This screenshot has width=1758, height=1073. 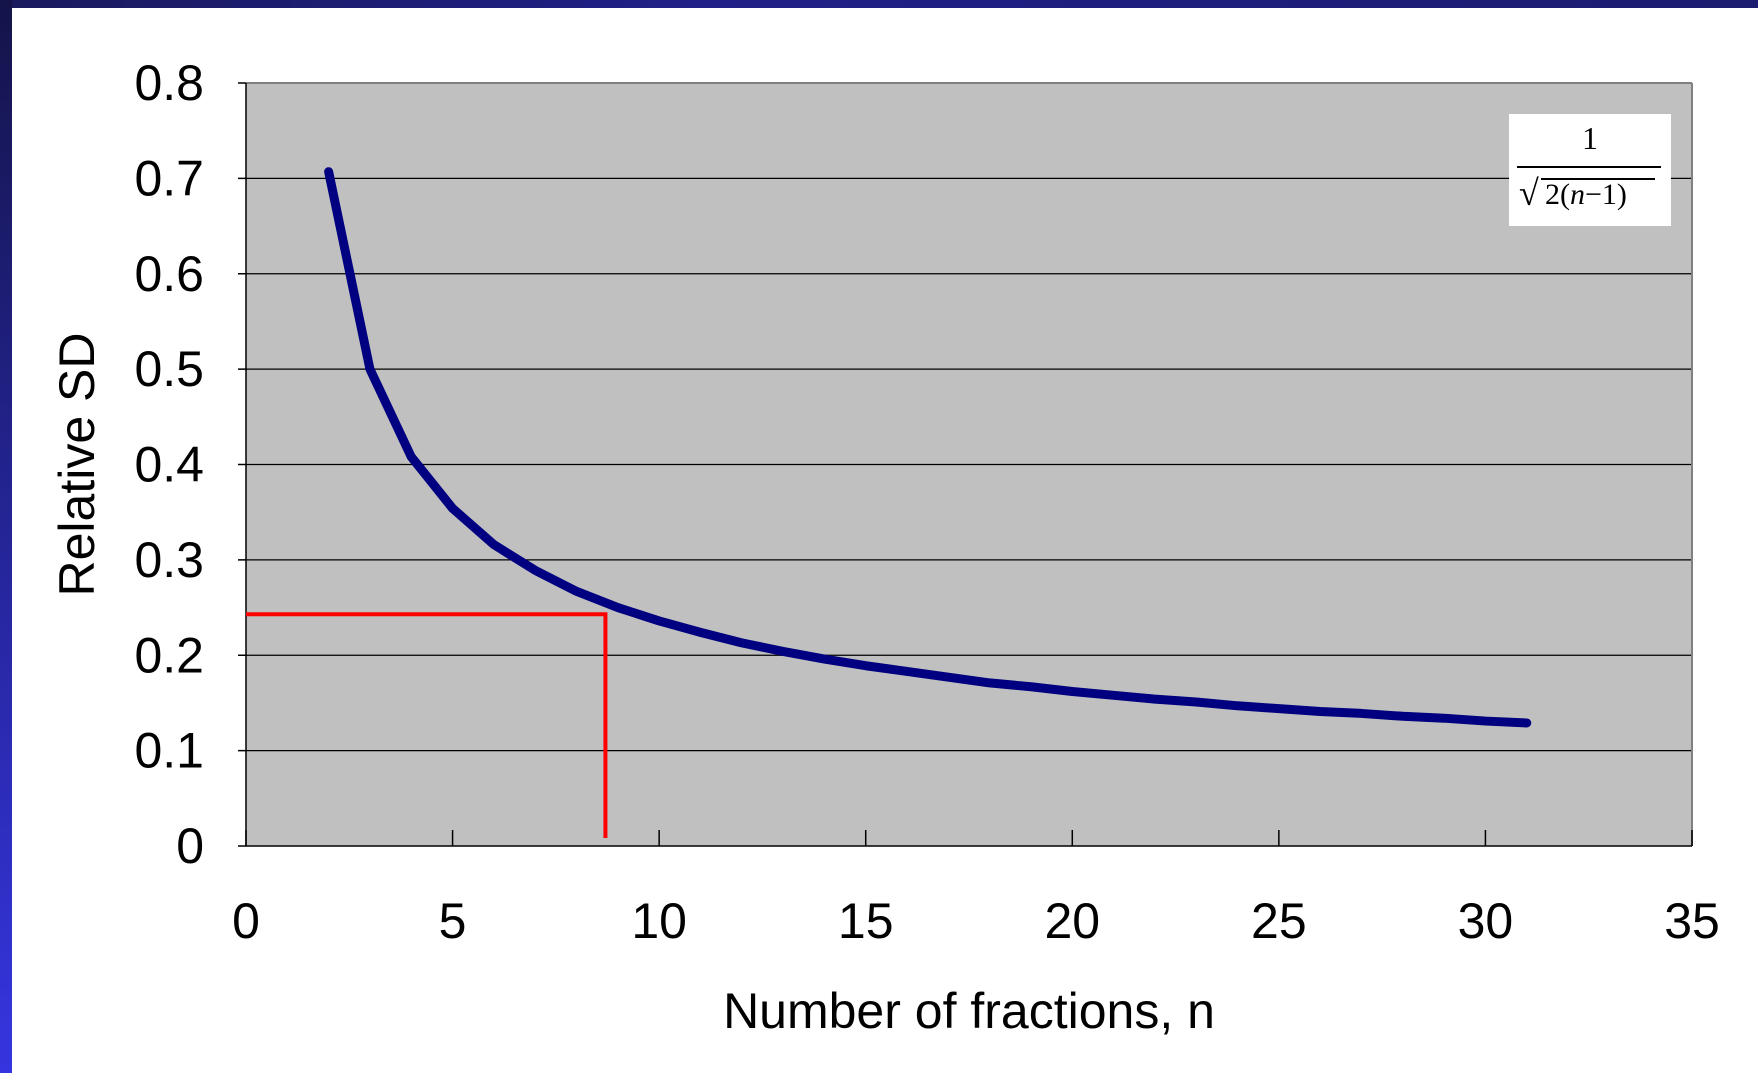 What do you see at coordinates (169, 369) in the screenshot?
I see `y-tick-label: 0.5` at bounding box center [169, 369].